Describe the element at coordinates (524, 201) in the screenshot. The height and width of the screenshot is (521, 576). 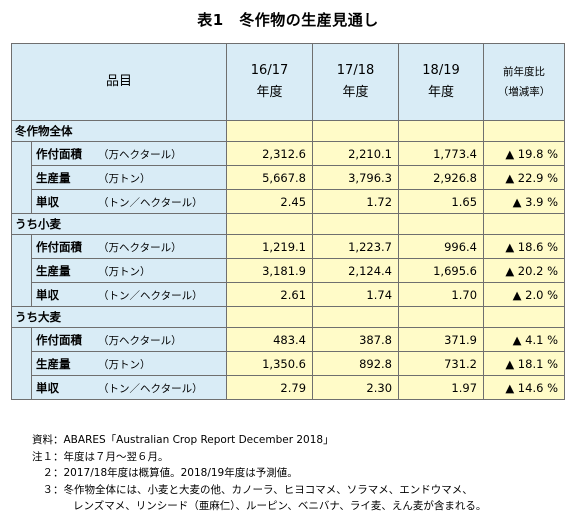
I see `change-cell: ▲ 3.9 %` at that location.